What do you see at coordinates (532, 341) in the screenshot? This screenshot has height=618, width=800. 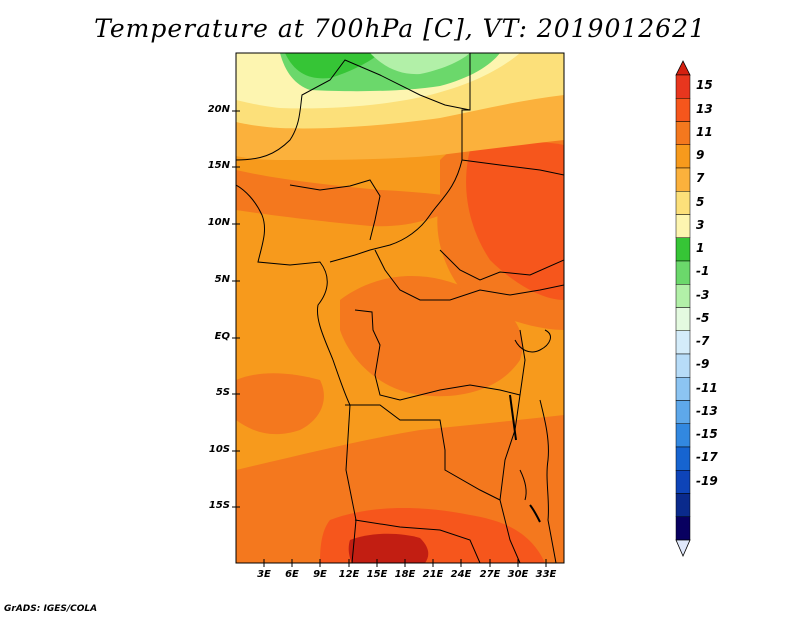 I see `lake-victoria` at bounding box center [532, 341].